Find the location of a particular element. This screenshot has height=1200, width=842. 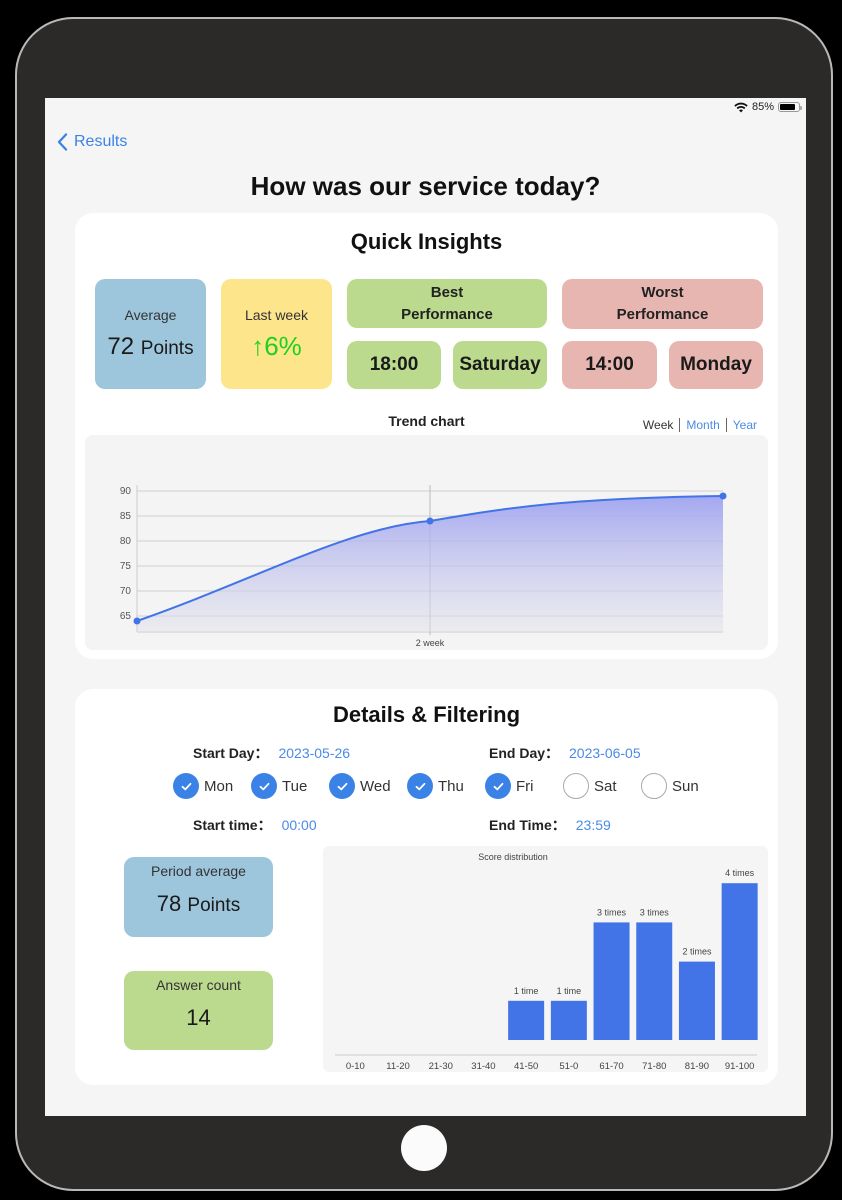

trend-chart-svg: 65 70 75 80 85 90 2 week is located at coordinates (423, 566).